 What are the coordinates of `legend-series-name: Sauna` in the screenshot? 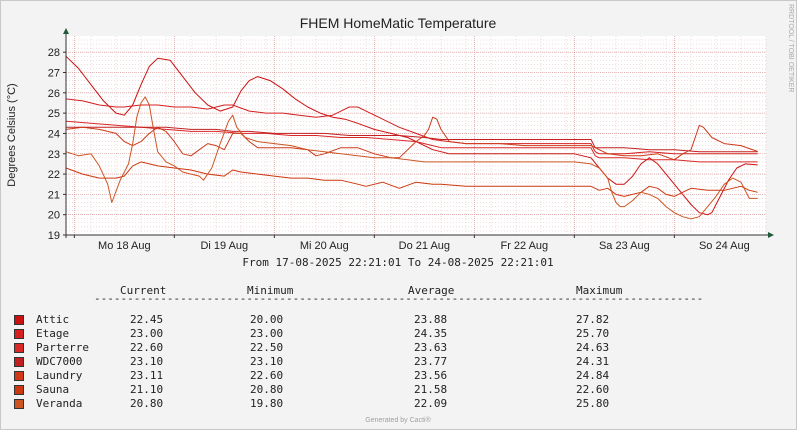 It's located at (53, 389).